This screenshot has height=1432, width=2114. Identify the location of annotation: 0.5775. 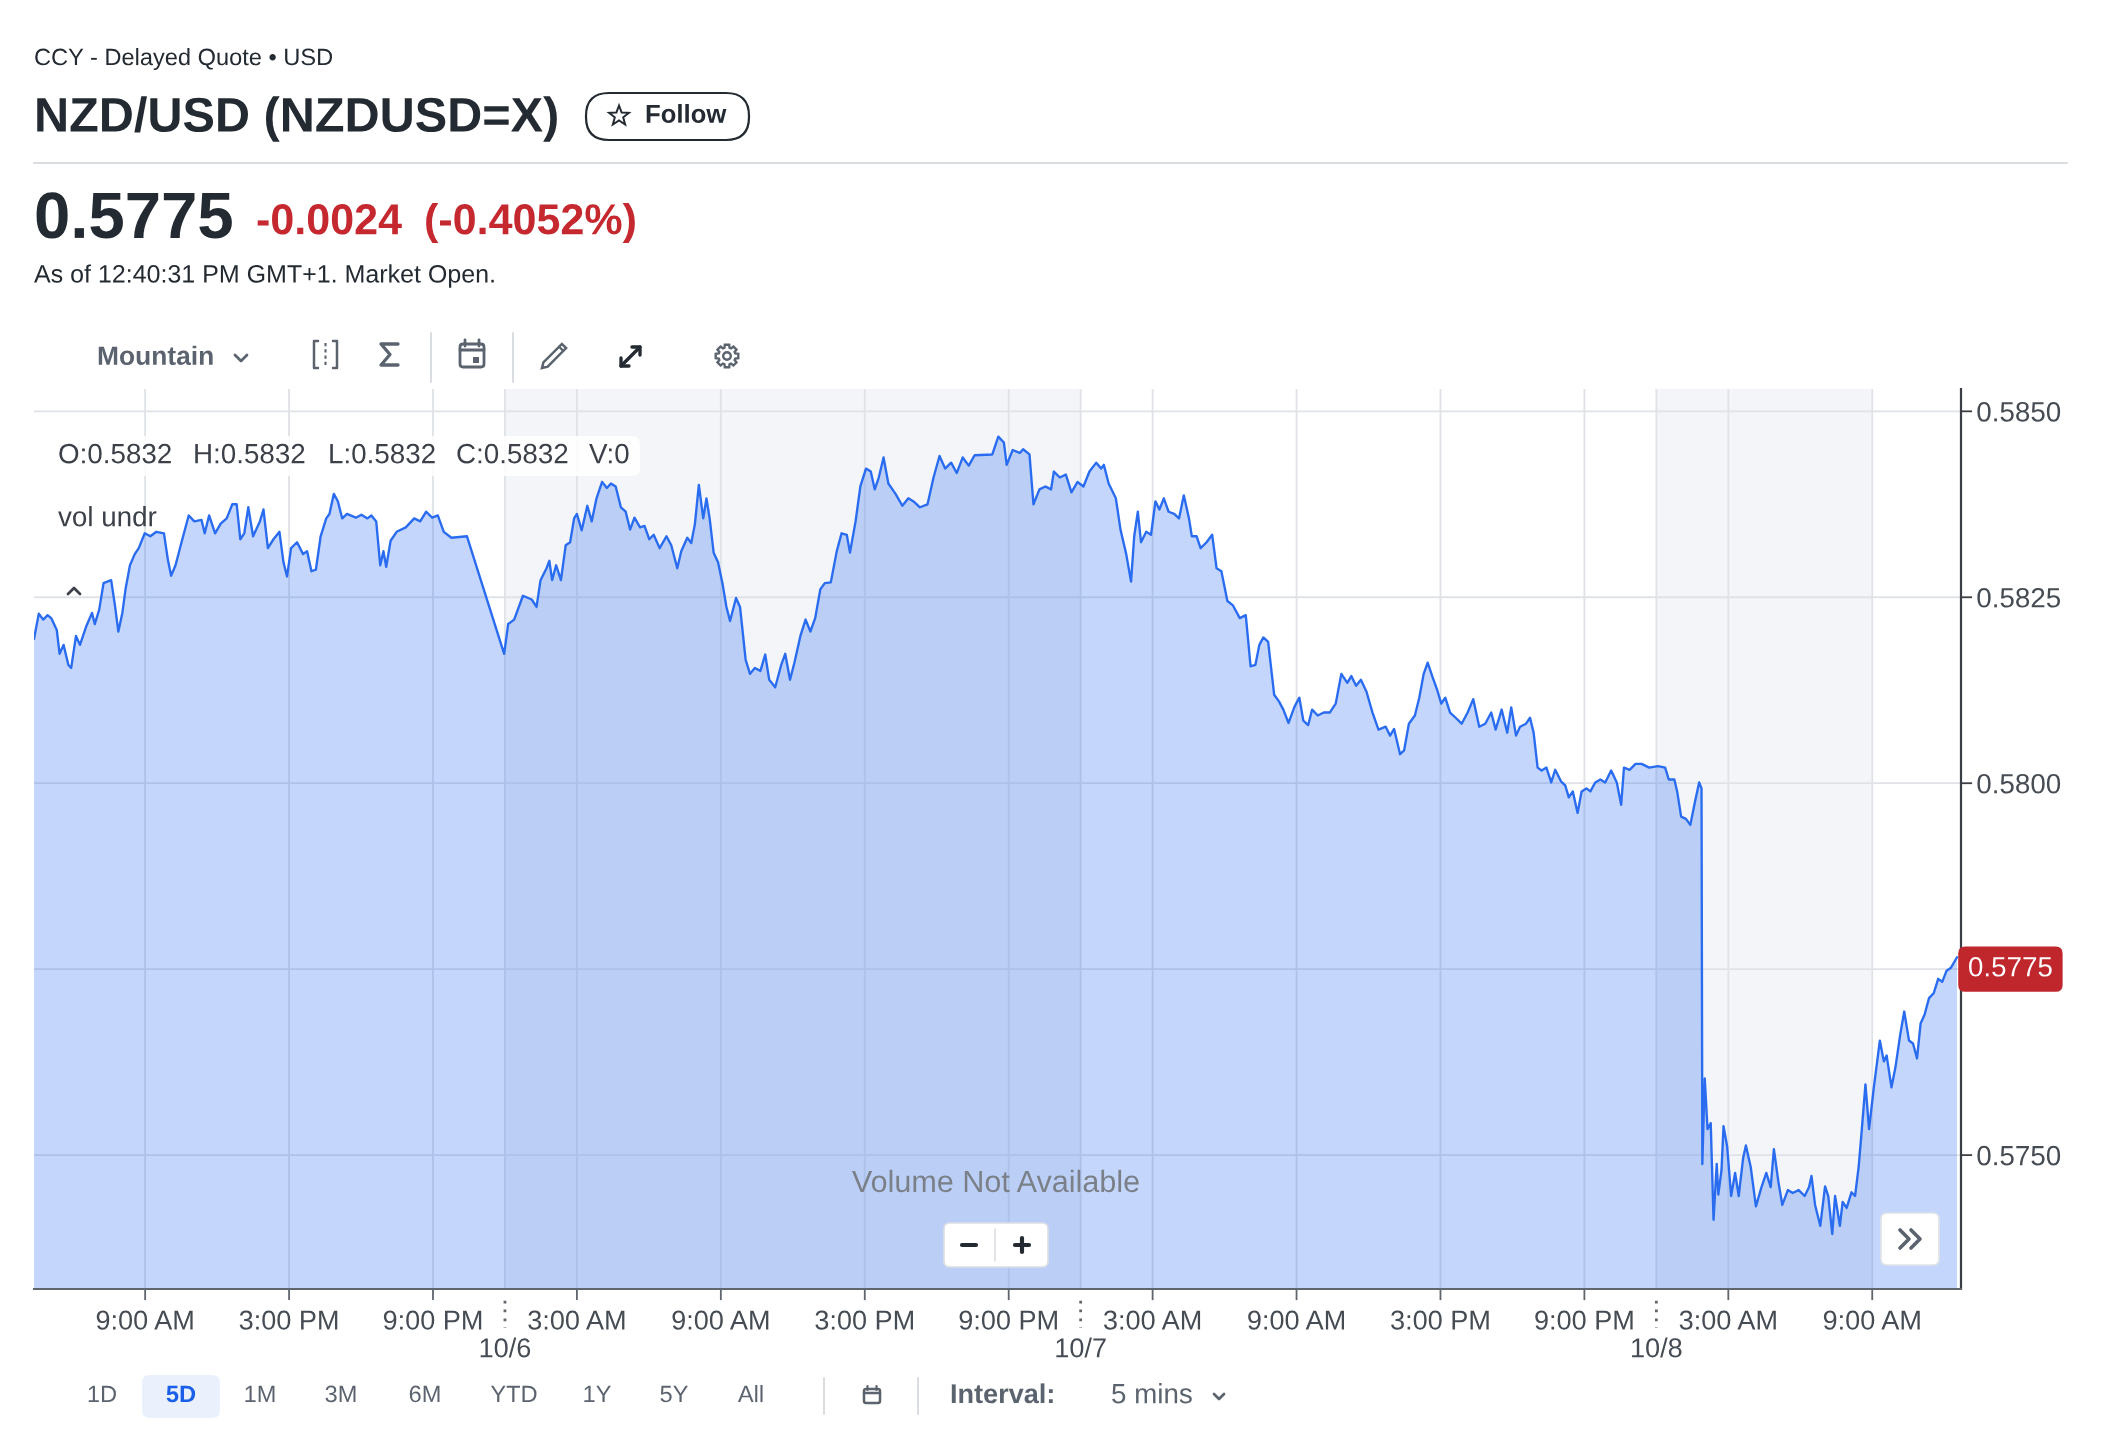
(2010, 966).